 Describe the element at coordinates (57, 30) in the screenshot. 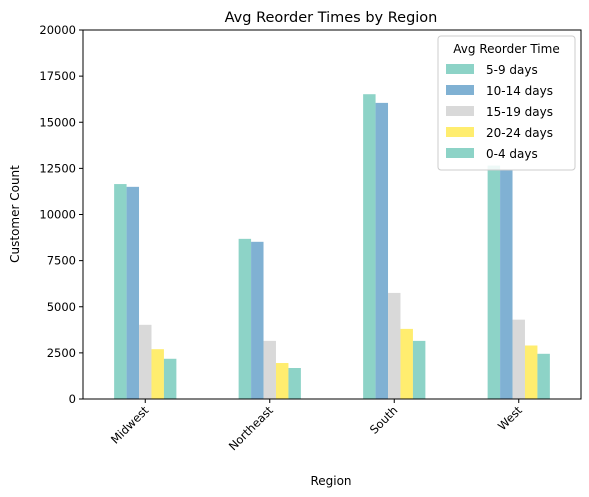

I see `y-tick-label: 20000` at that location.